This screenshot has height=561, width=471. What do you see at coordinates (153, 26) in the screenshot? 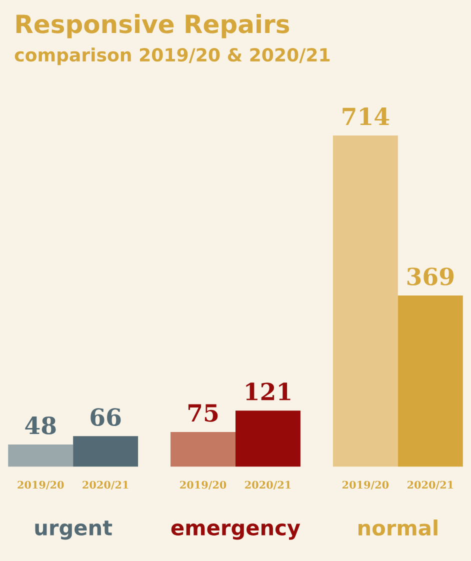
I see `chart-title: Responsive Repairs` at bounding box center [153, 26].